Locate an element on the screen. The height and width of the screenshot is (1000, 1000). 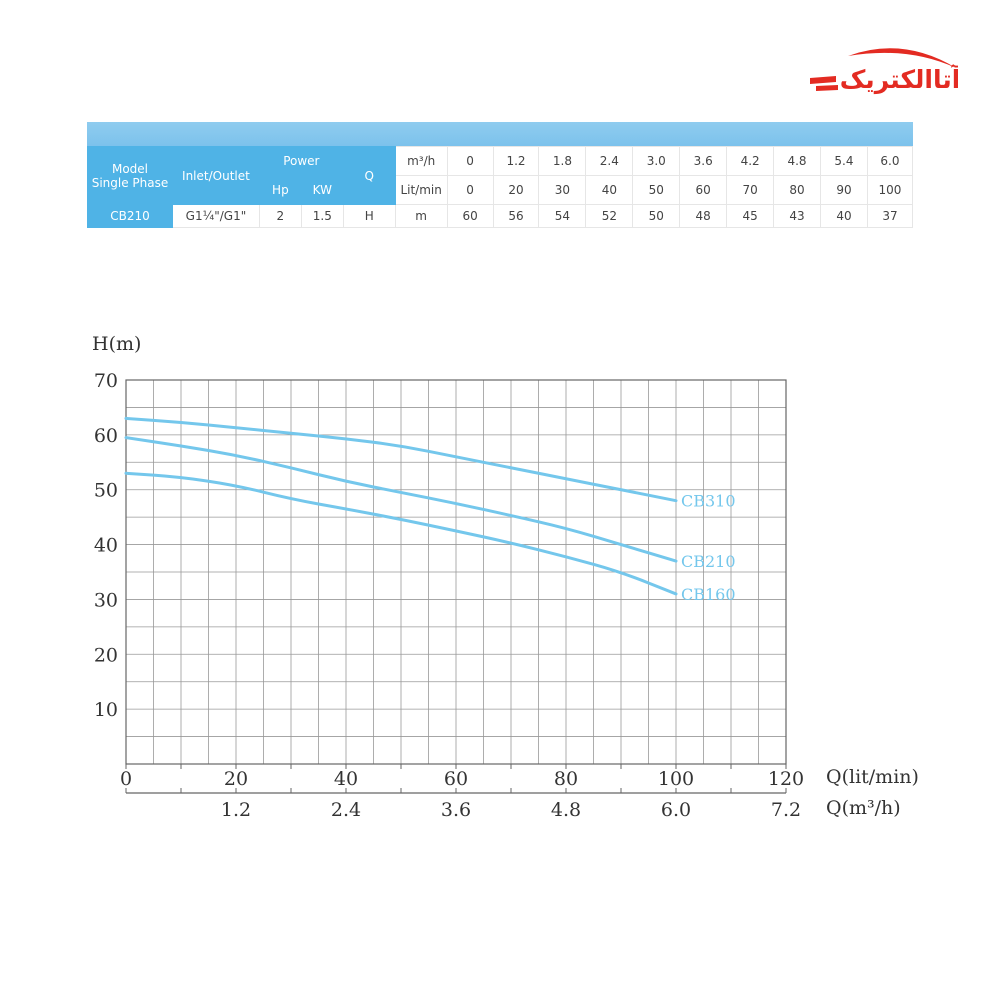
logo-swoosh-icon is located at coordinates (902, 58).